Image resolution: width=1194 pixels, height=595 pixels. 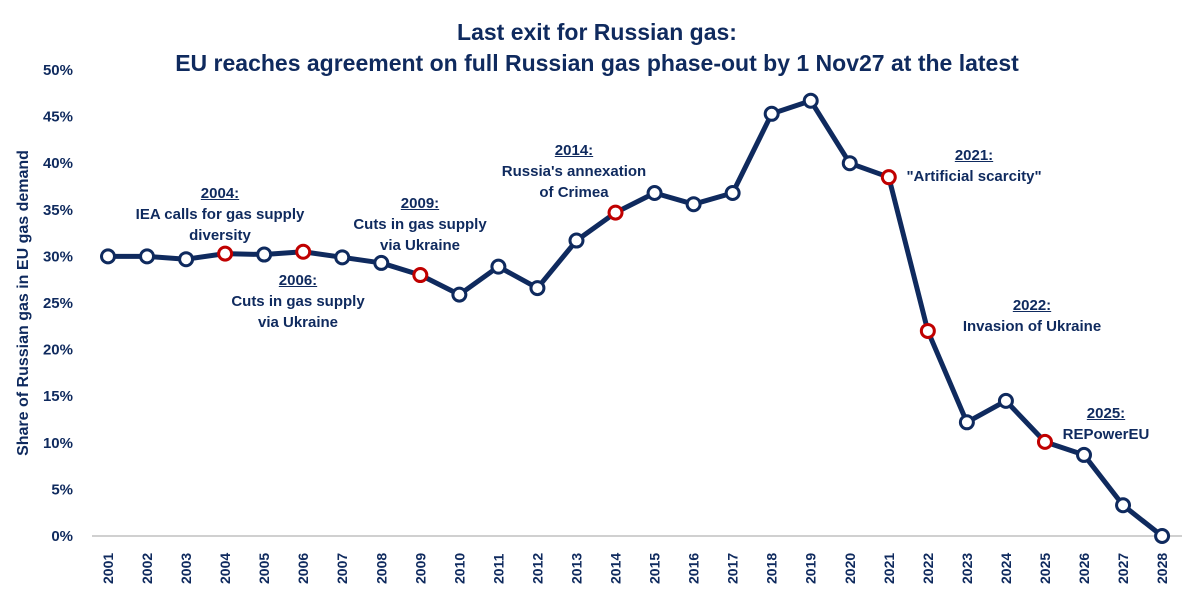 I want to click on x-tick-label: 2015, so click(x=655, y=568).